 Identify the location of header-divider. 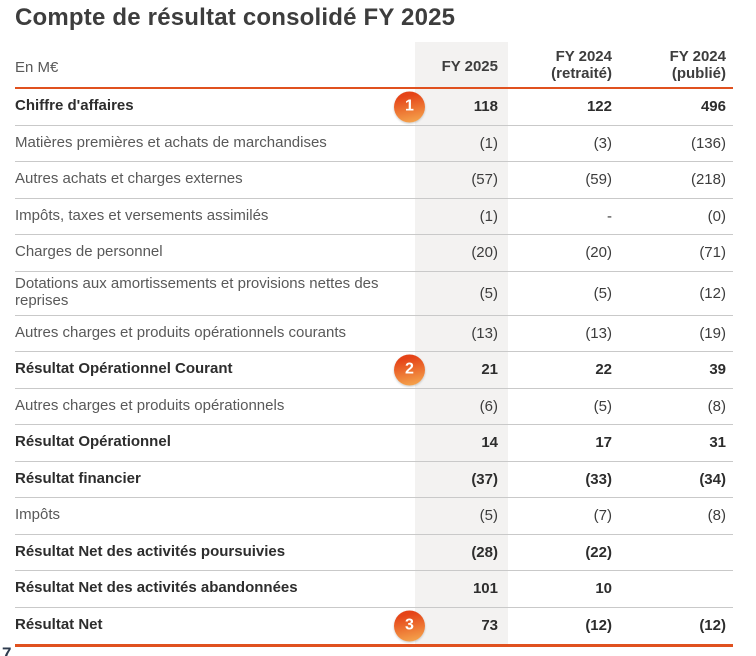
(374, 88).